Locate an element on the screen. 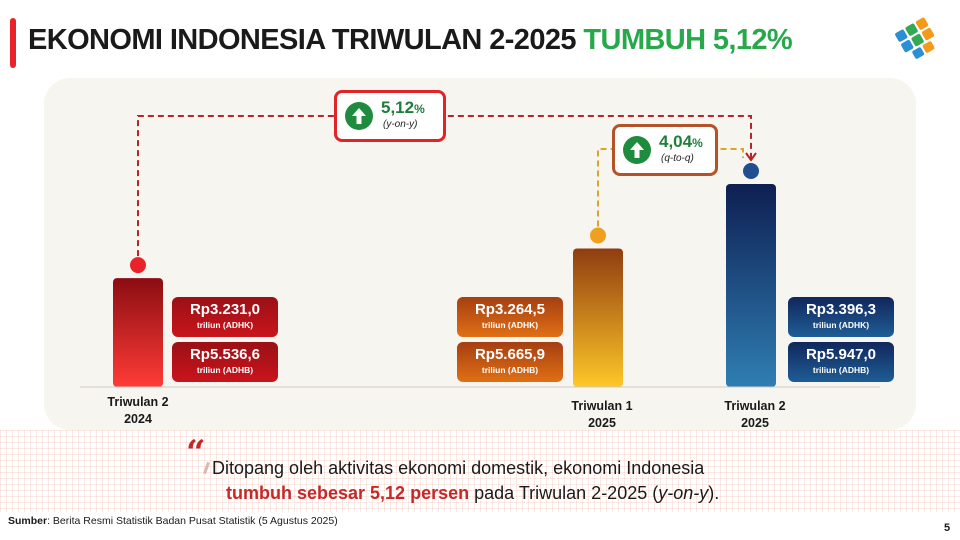  adhk-value: Rp3.396,3 is located at coordinates (841, 309).